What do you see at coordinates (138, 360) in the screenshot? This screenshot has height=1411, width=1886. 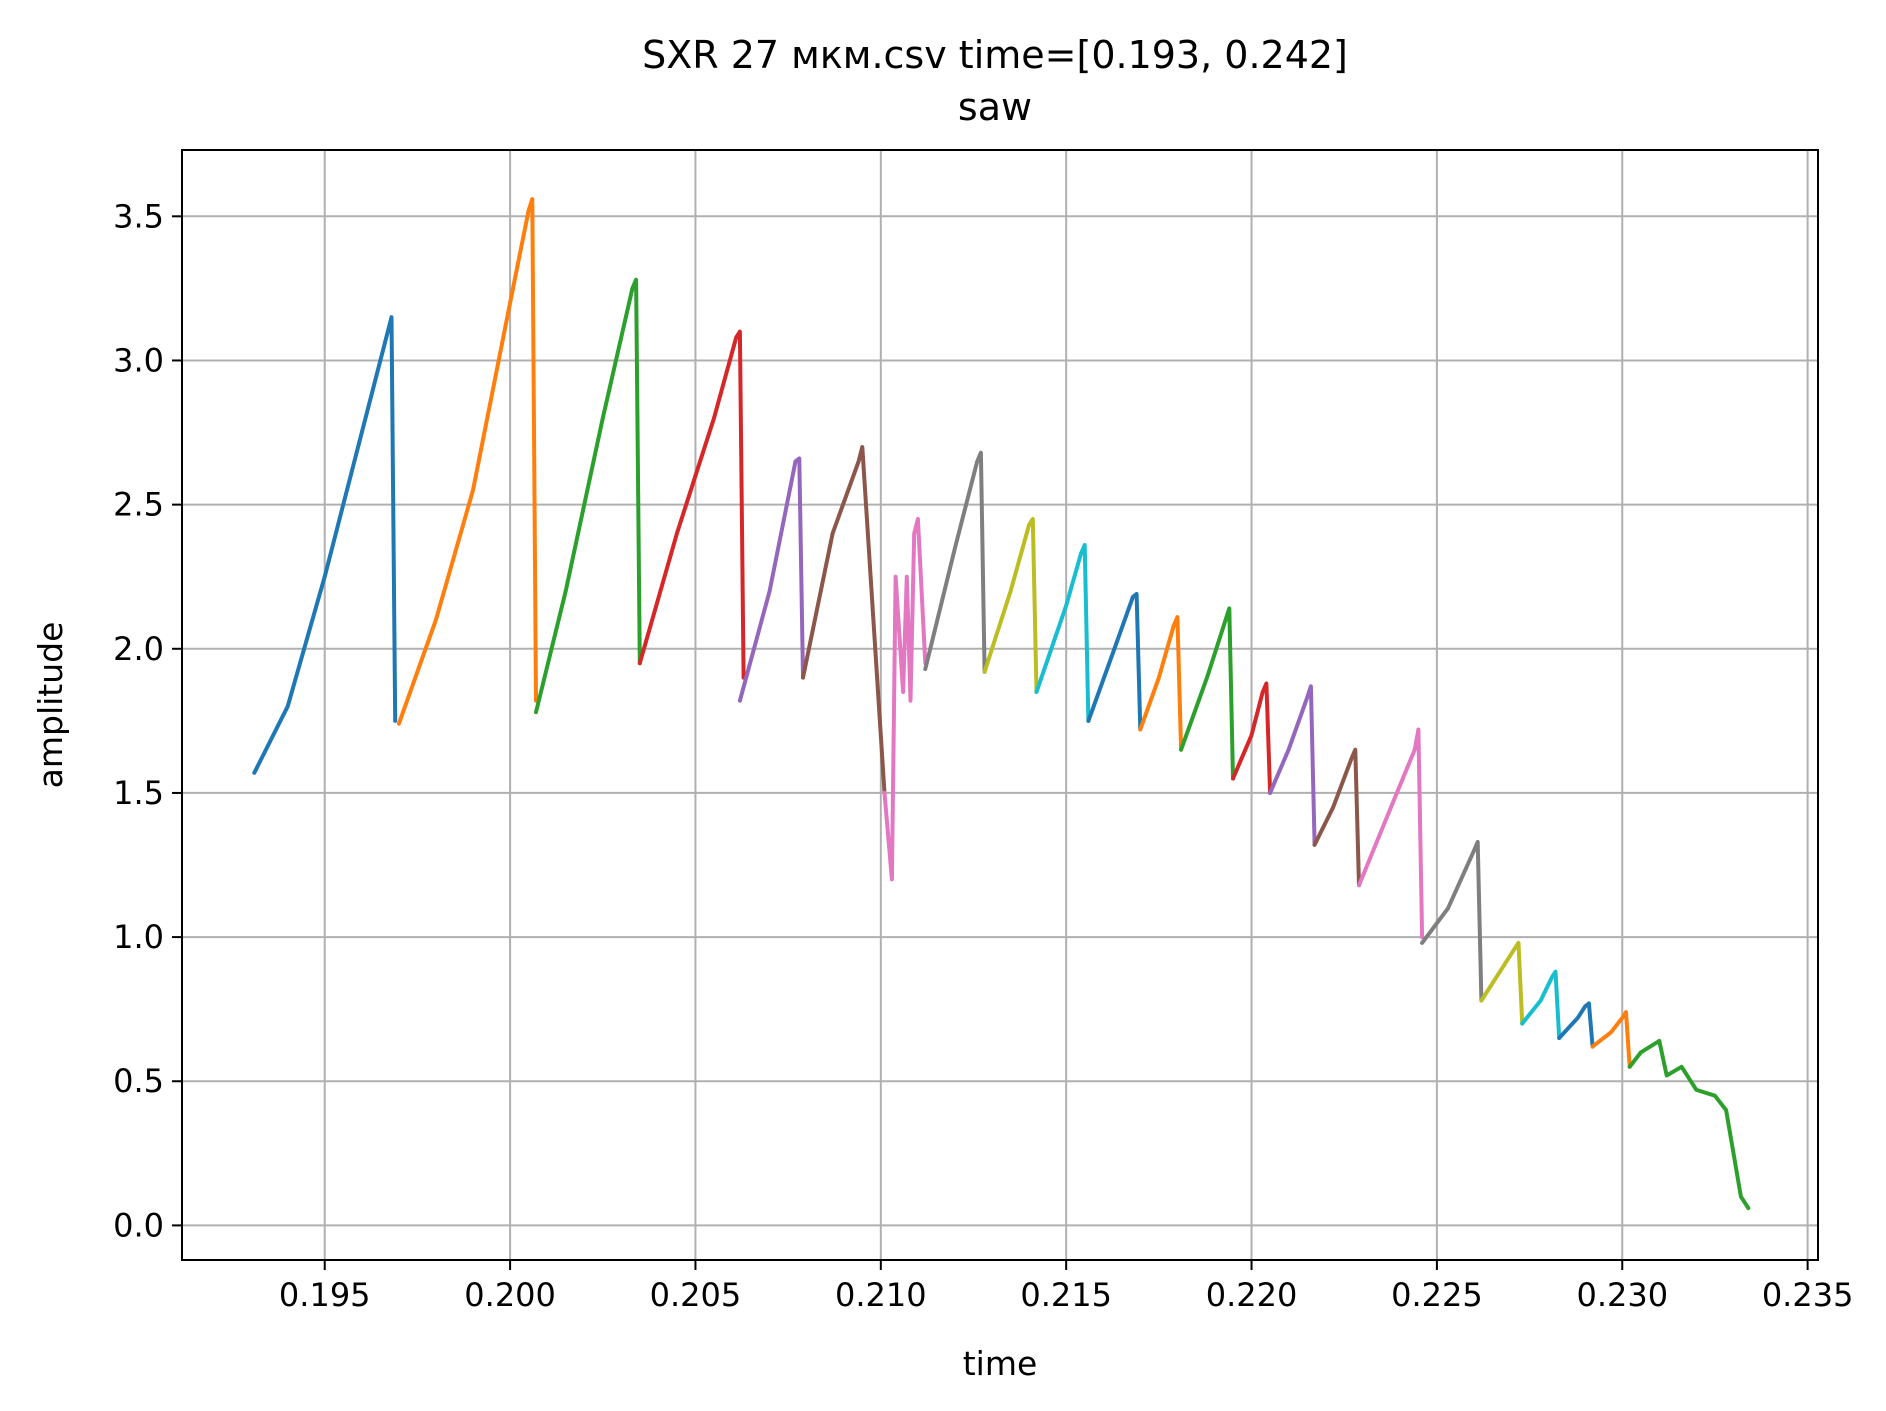 I see `y-tick-label-6: 3.0` at bounding box center [138, 360].